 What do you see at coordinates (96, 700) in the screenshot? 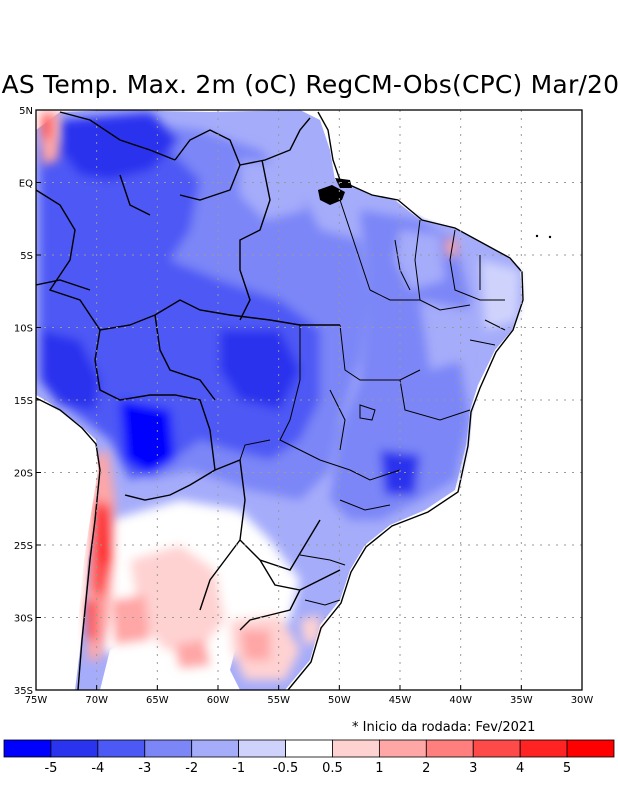
I see `lon-tick-label: 70W` at bounding box center [96, 700].